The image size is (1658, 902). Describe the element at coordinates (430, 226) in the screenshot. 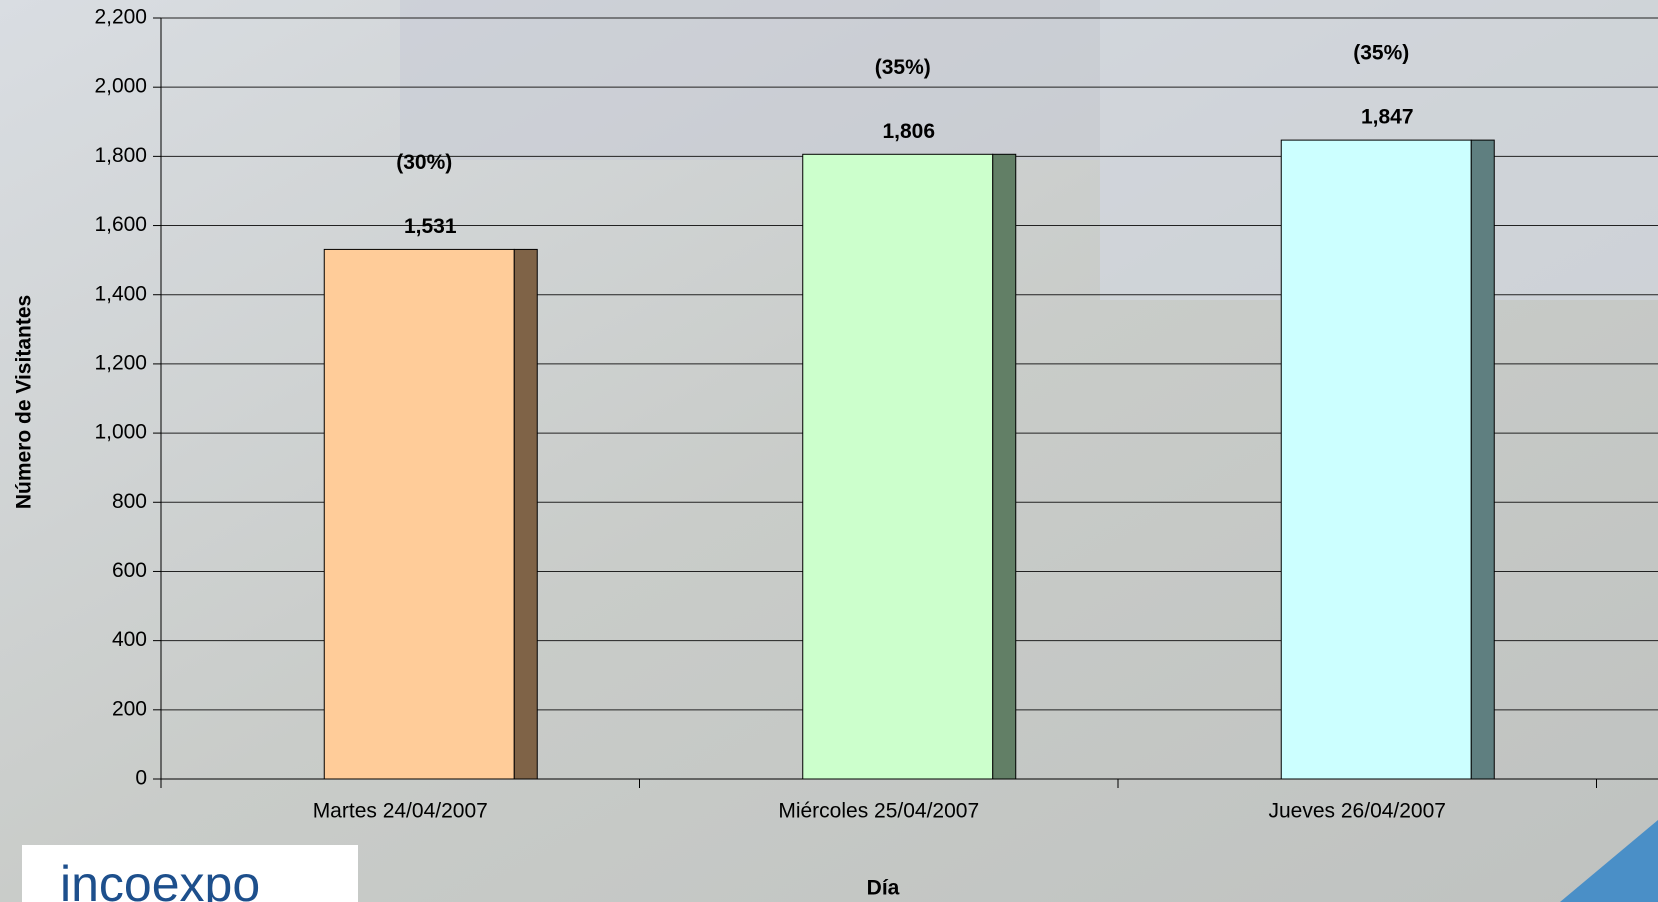

I see `value-label: 1,531` at that location.